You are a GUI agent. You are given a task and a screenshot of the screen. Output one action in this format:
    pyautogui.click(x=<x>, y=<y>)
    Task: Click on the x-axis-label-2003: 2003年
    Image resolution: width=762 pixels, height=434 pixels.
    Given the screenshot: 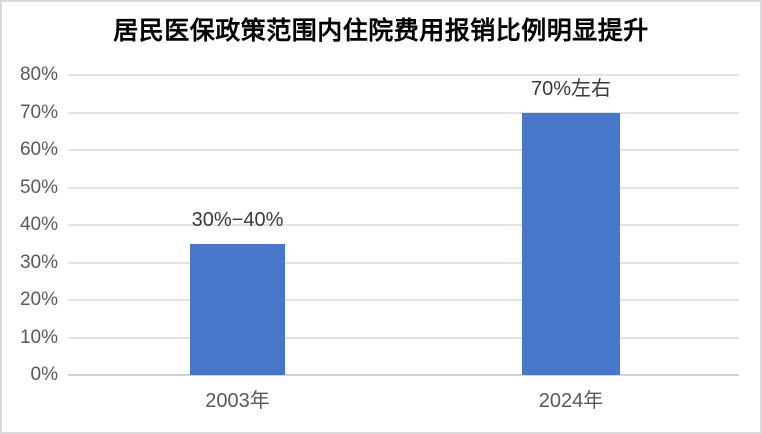 What is the action you would take?
    pyautogui.click(x=237, y=401)
    